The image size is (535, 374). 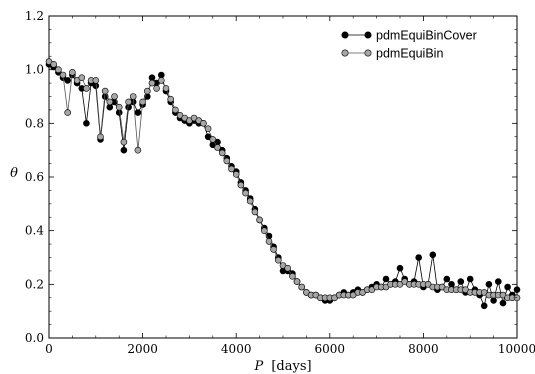 What do you see at coordinates (426, 36) in the screenshot?
I see `legend-label: pdmEquiBinCover` at bounding box center [426, 36].